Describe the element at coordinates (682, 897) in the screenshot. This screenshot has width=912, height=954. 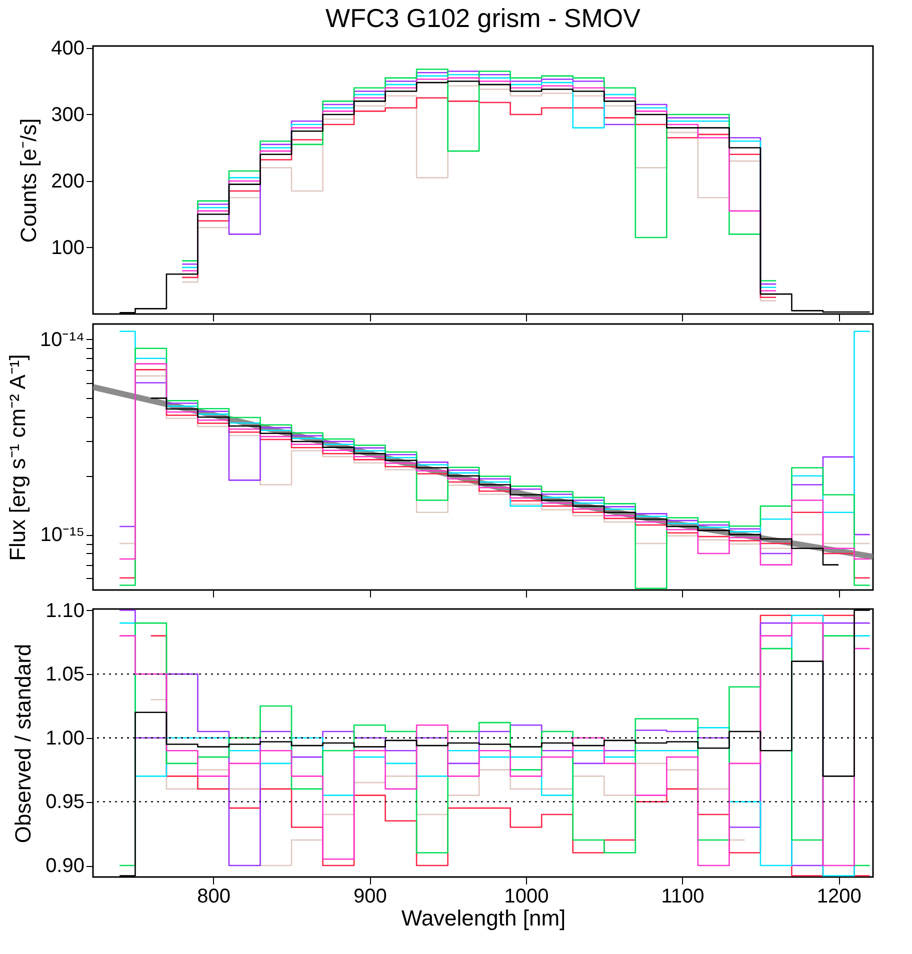
I see `x-tick-label: 1100` at that location.